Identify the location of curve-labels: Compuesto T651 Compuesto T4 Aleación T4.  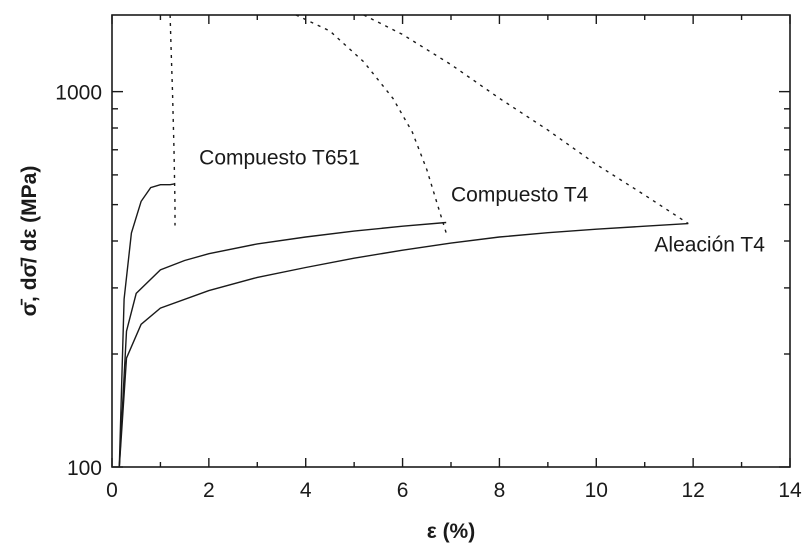
(482, 201).